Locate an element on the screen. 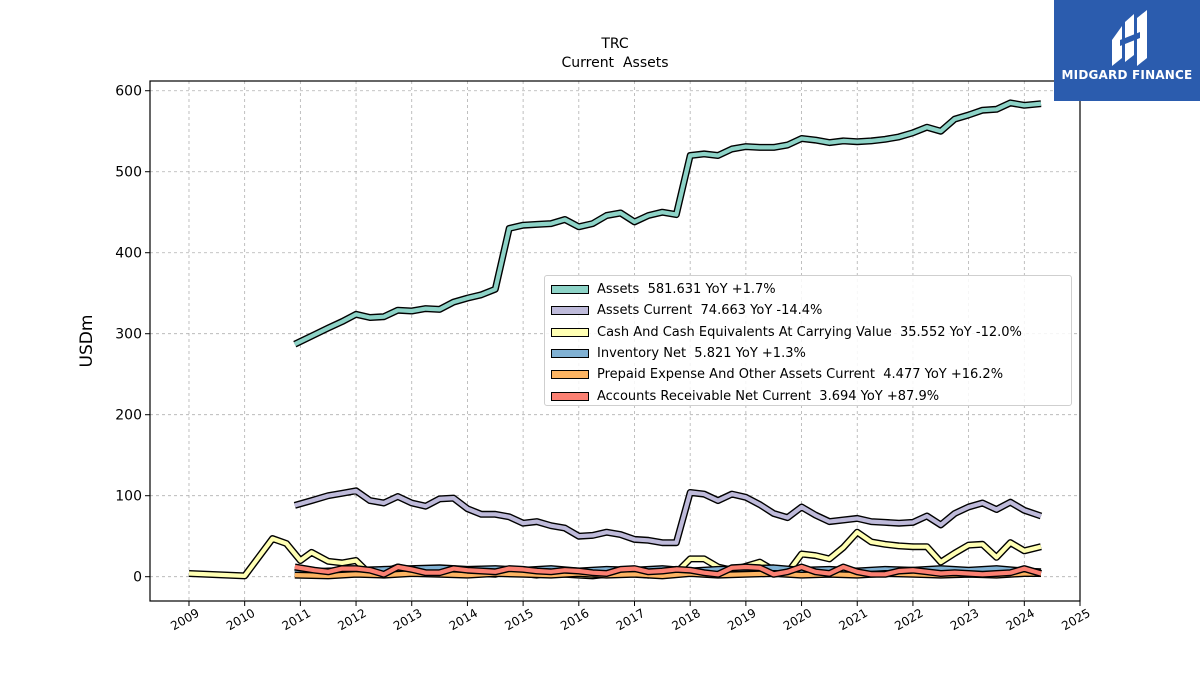  x-tick-label: 2011 is located at coordinates (296, 619).